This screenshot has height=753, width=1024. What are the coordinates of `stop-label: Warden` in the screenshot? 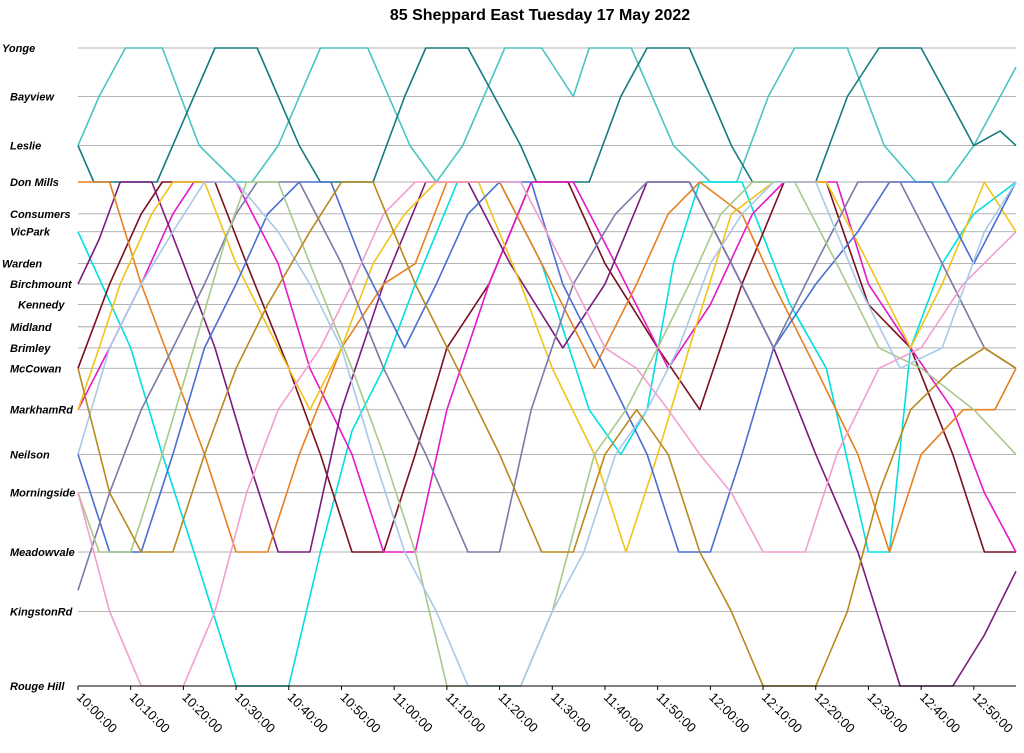 It's located at (22, 265).